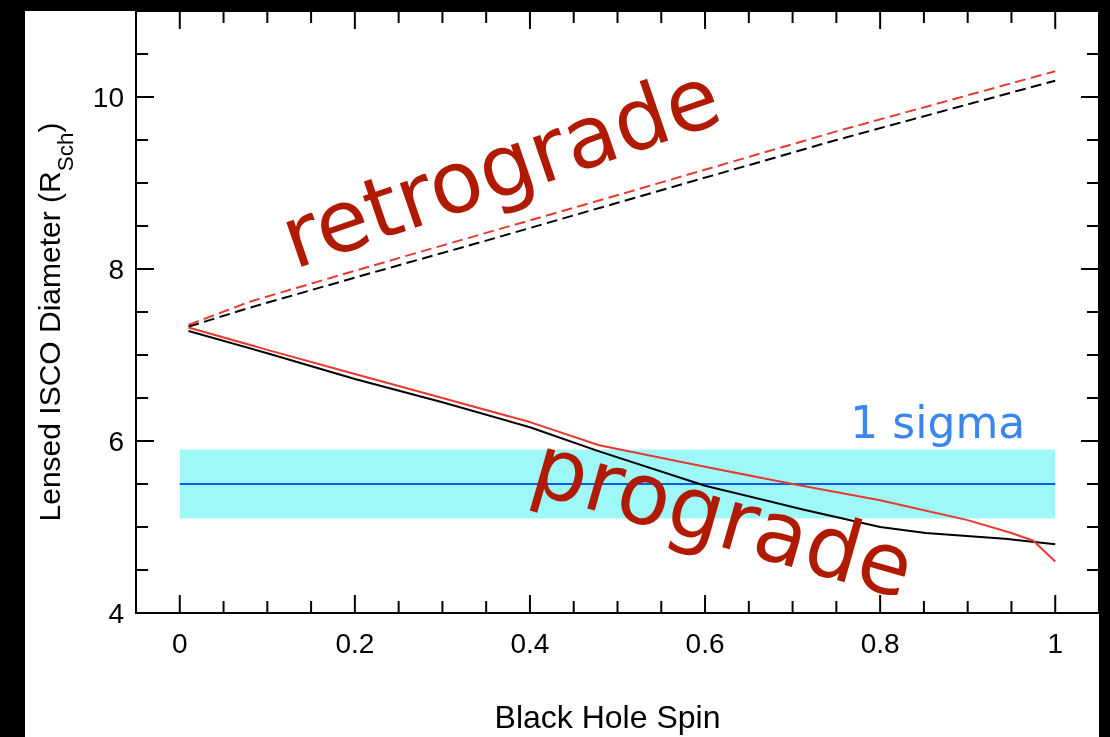 Image resolution: width=1110 pixels, height=737 pixels. I want to click on x-tick-label: 0.4, so click(530, 643).